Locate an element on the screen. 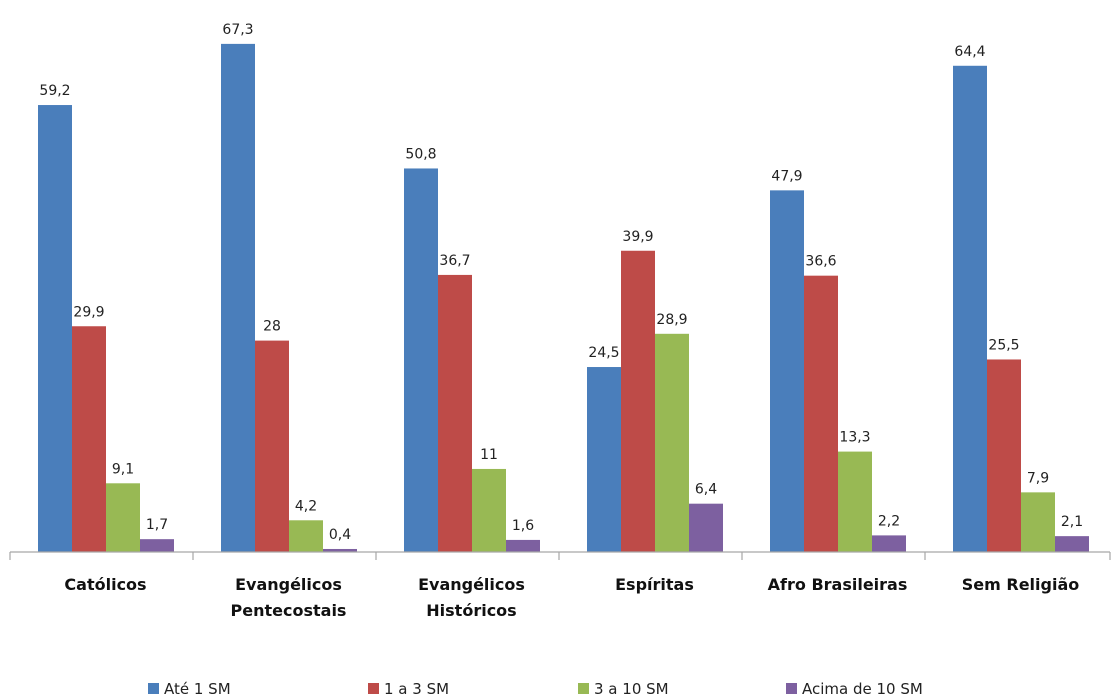 The width and height of the screenshot is (1120, 699). legend-label: 3 a 10 SM is located at coordinates (631, 689).